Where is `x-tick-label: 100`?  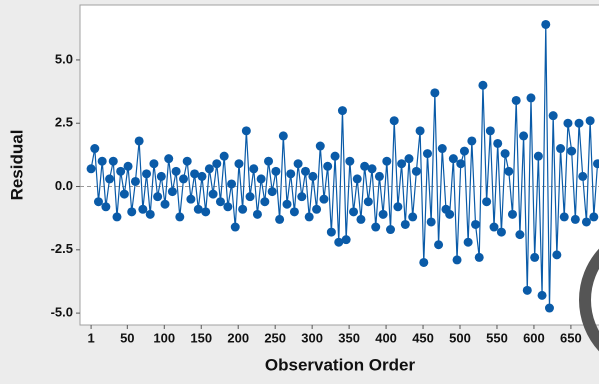
x-tick-label: 100 is located at coordinates (164, 337).